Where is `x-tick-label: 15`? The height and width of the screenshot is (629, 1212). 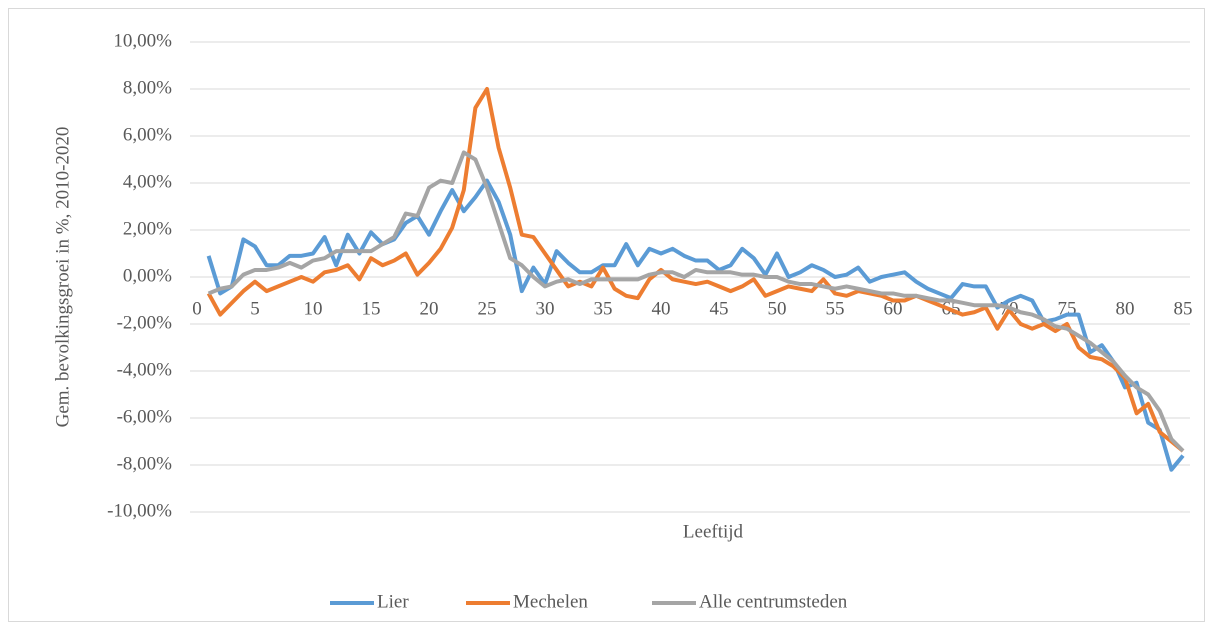 x-tick-label: 15 is located at coordinates (371, 308).